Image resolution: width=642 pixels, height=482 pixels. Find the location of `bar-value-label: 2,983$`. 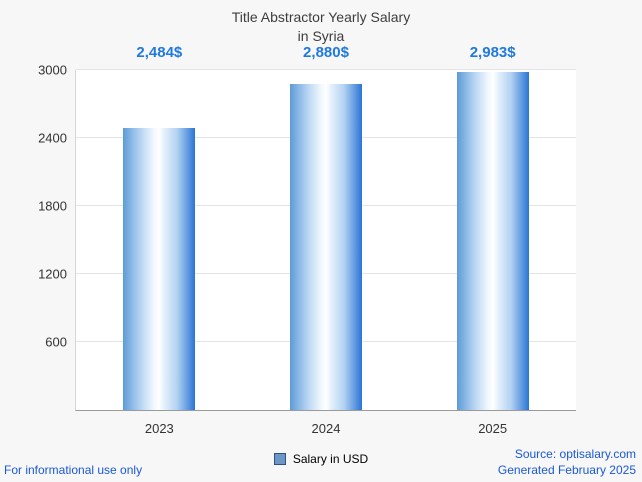

bar-value-label: 2,983$ is located at coordinates (492, 52).